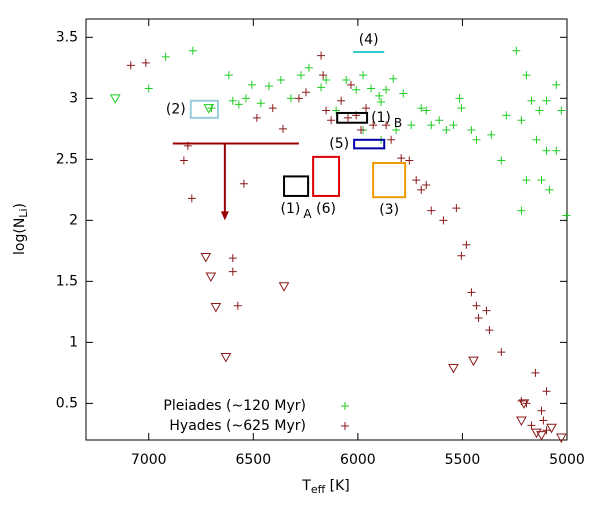 The width and height of the screenshot is (600, 520). I want to click on x-tick-label: 7000, so click(149, 460).